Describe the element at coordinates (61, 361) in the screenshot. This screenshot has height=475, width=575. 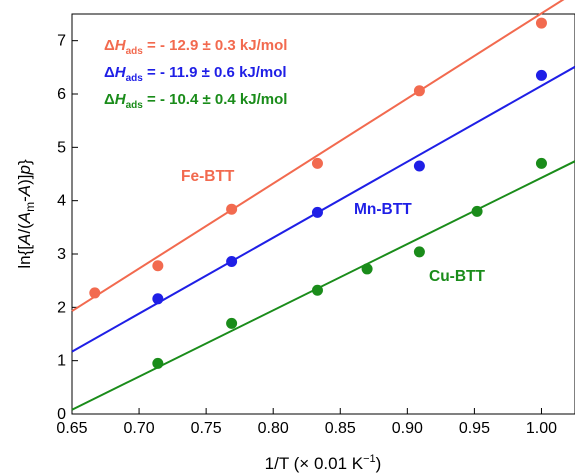
I see `y-tick-label: 1` at that location.